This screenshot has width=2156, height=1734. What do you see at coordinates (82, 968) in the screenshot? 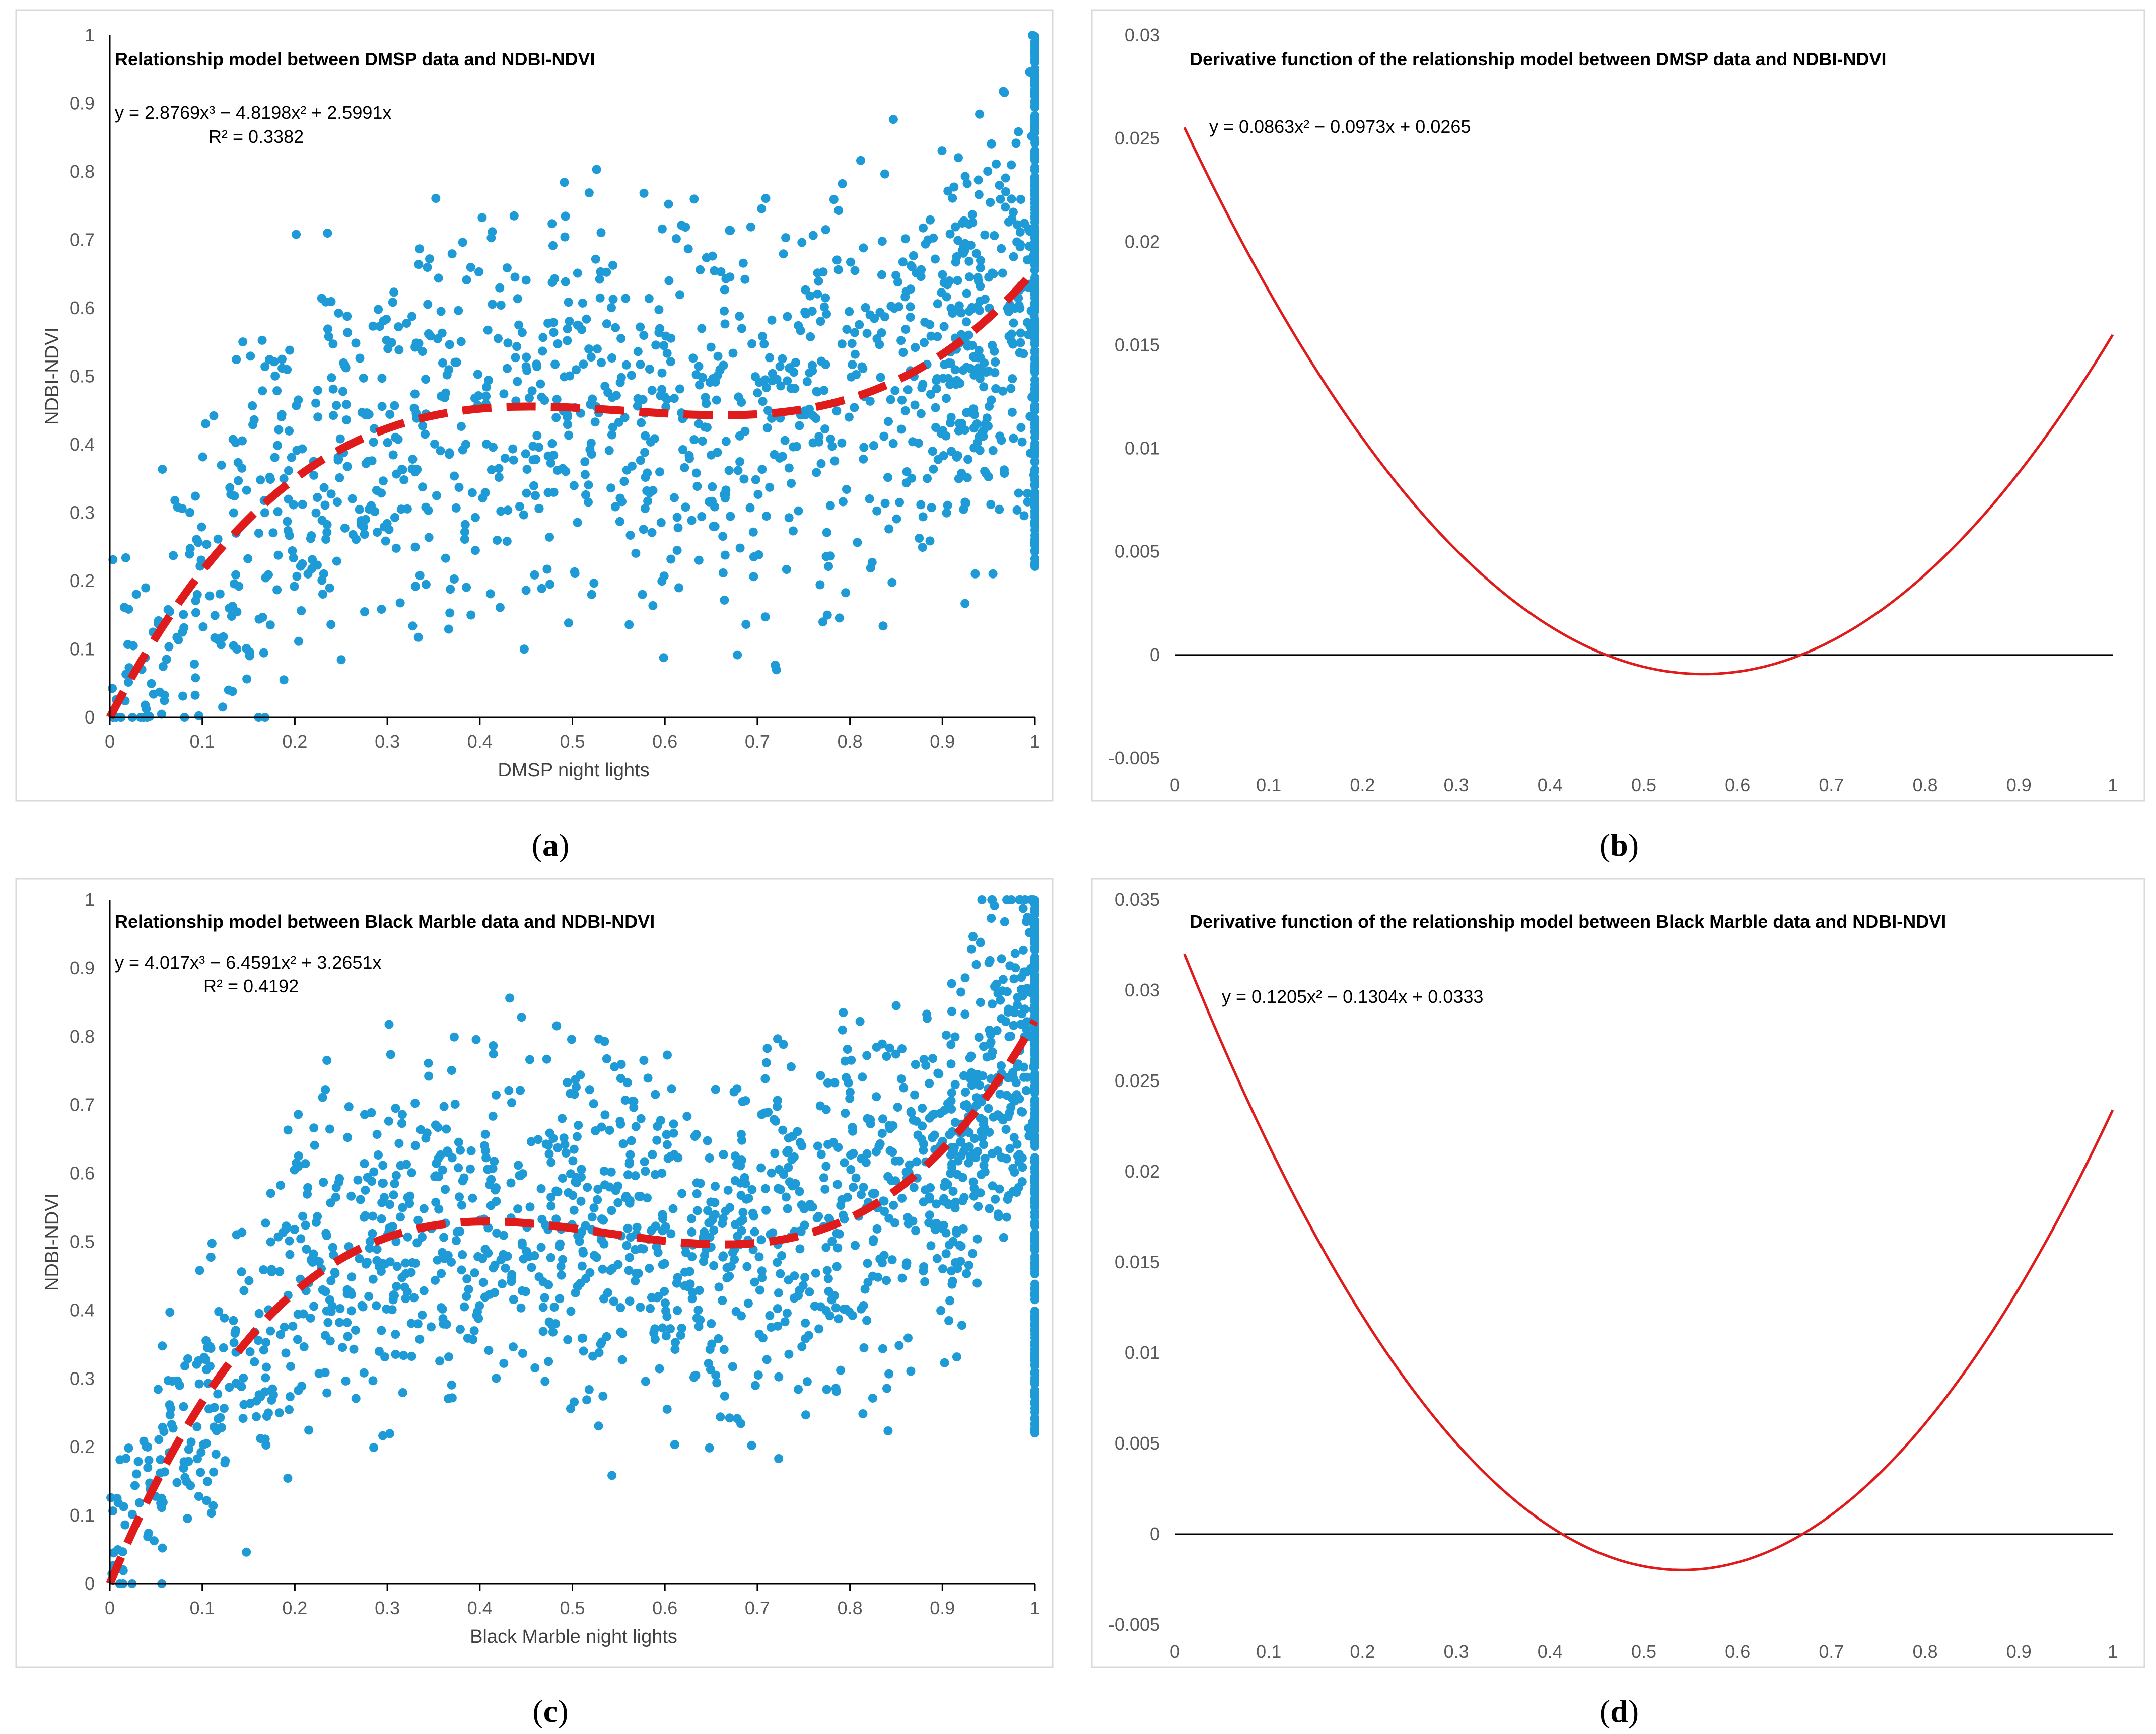
I see `y-tick-label: 0.9` at bounding box center [82, 968].